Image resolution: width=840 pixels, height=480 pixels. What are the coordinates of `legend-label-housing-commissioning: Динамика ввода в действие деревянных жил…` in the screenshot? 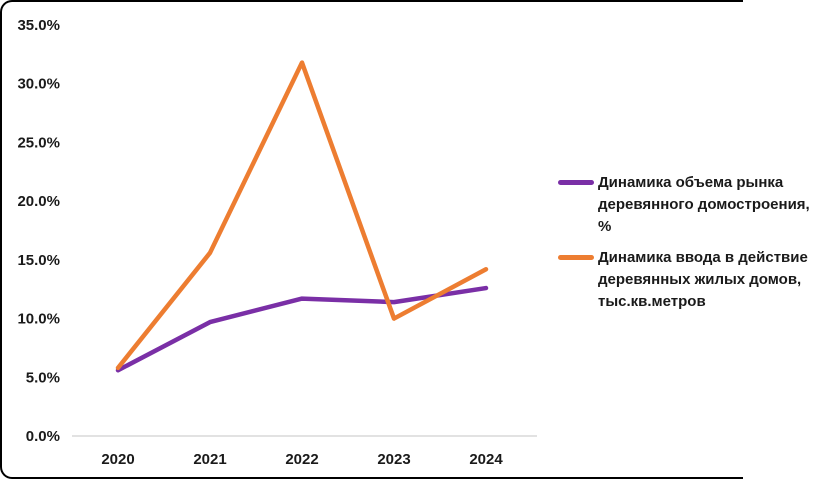 It's located at (703, 279).